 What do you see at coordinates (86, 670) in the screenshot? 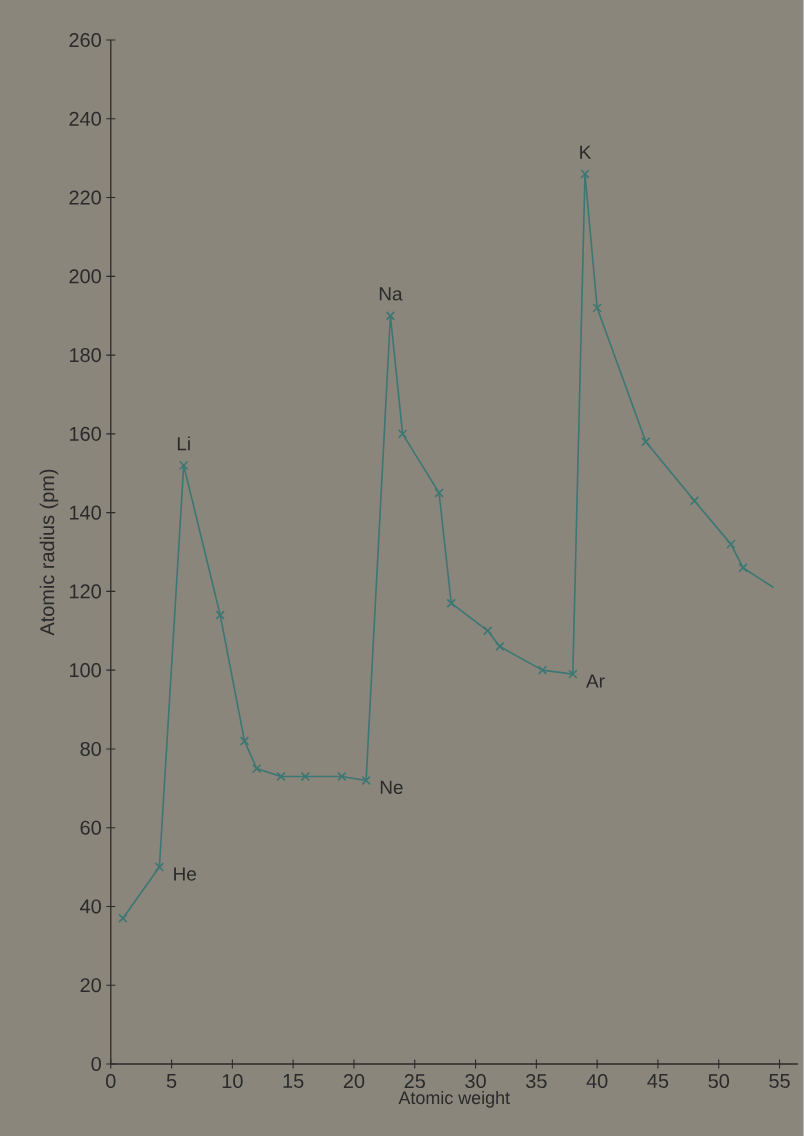
I see `y-tick-label: 100` at bounding box center [86, 670].